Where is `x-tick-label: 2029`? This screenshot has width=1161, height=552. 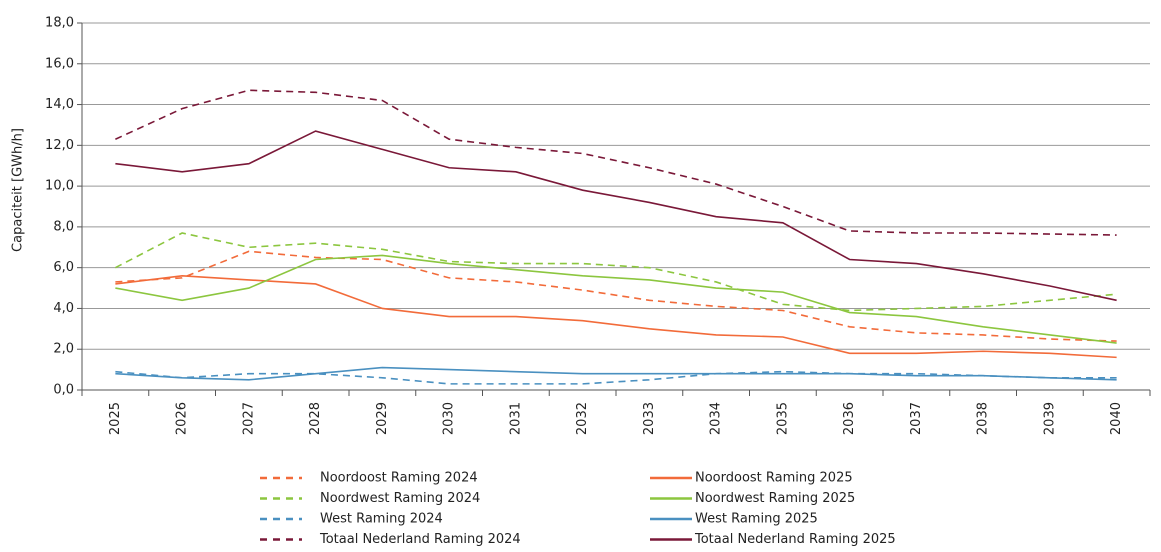 x-tick-label: 2029 is located at coordinates (382, 418).